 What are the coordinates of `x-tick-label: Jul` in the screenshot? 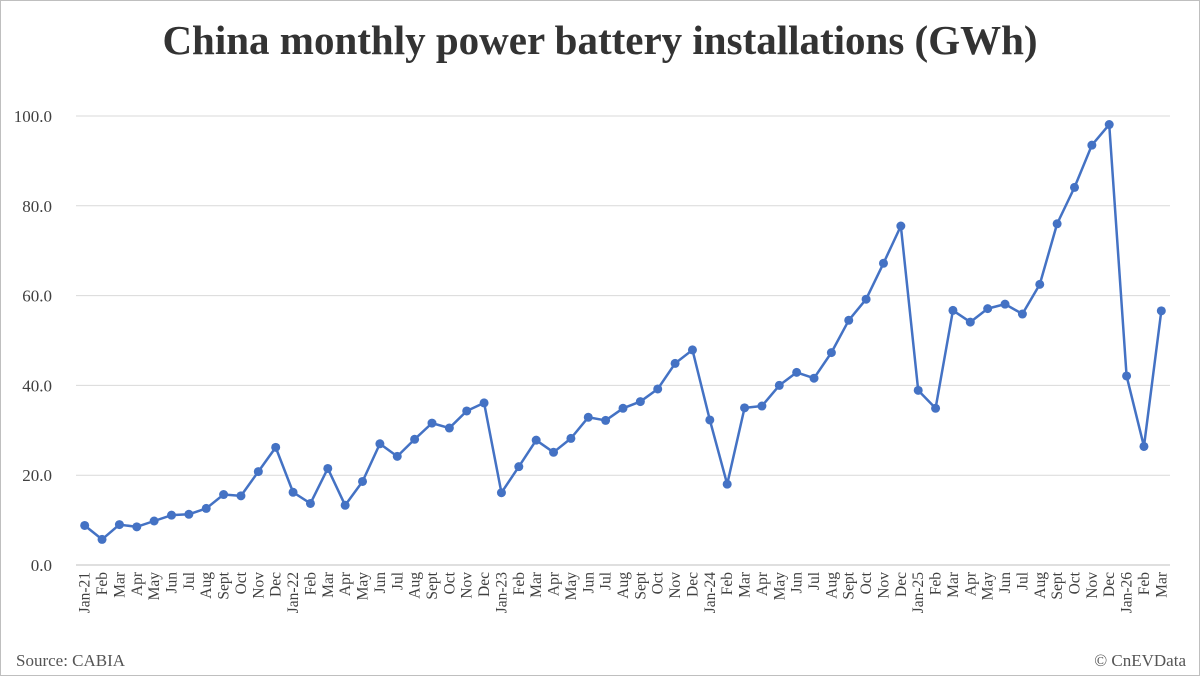 It's located at (189, 581).